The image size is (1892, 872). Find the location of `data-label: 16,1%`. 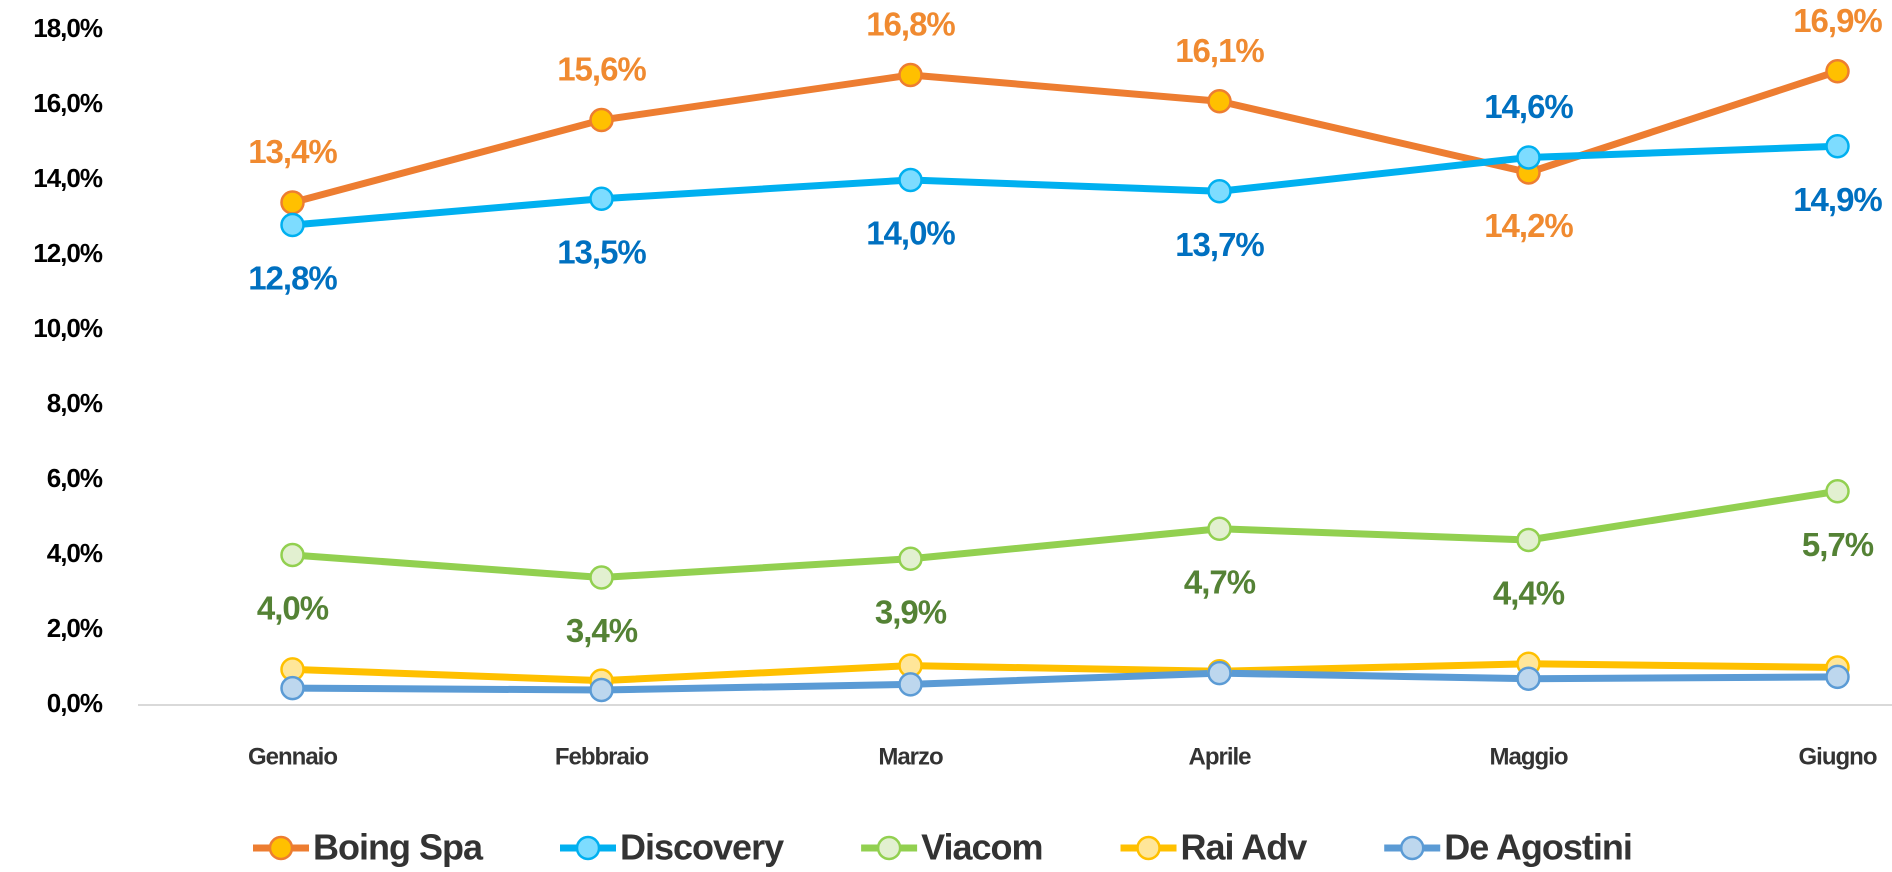

data-label: 16,1% is located at coordinates (1219, 50).